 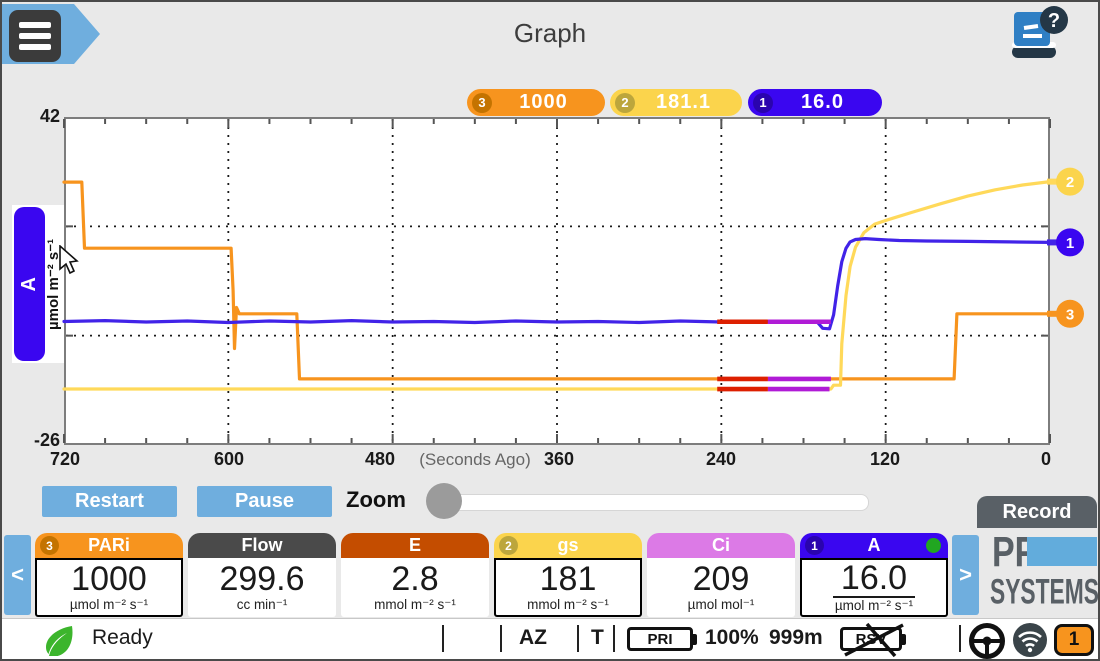 I want to click on status-battery-minutes: 999m, so click(x=796, y=637).